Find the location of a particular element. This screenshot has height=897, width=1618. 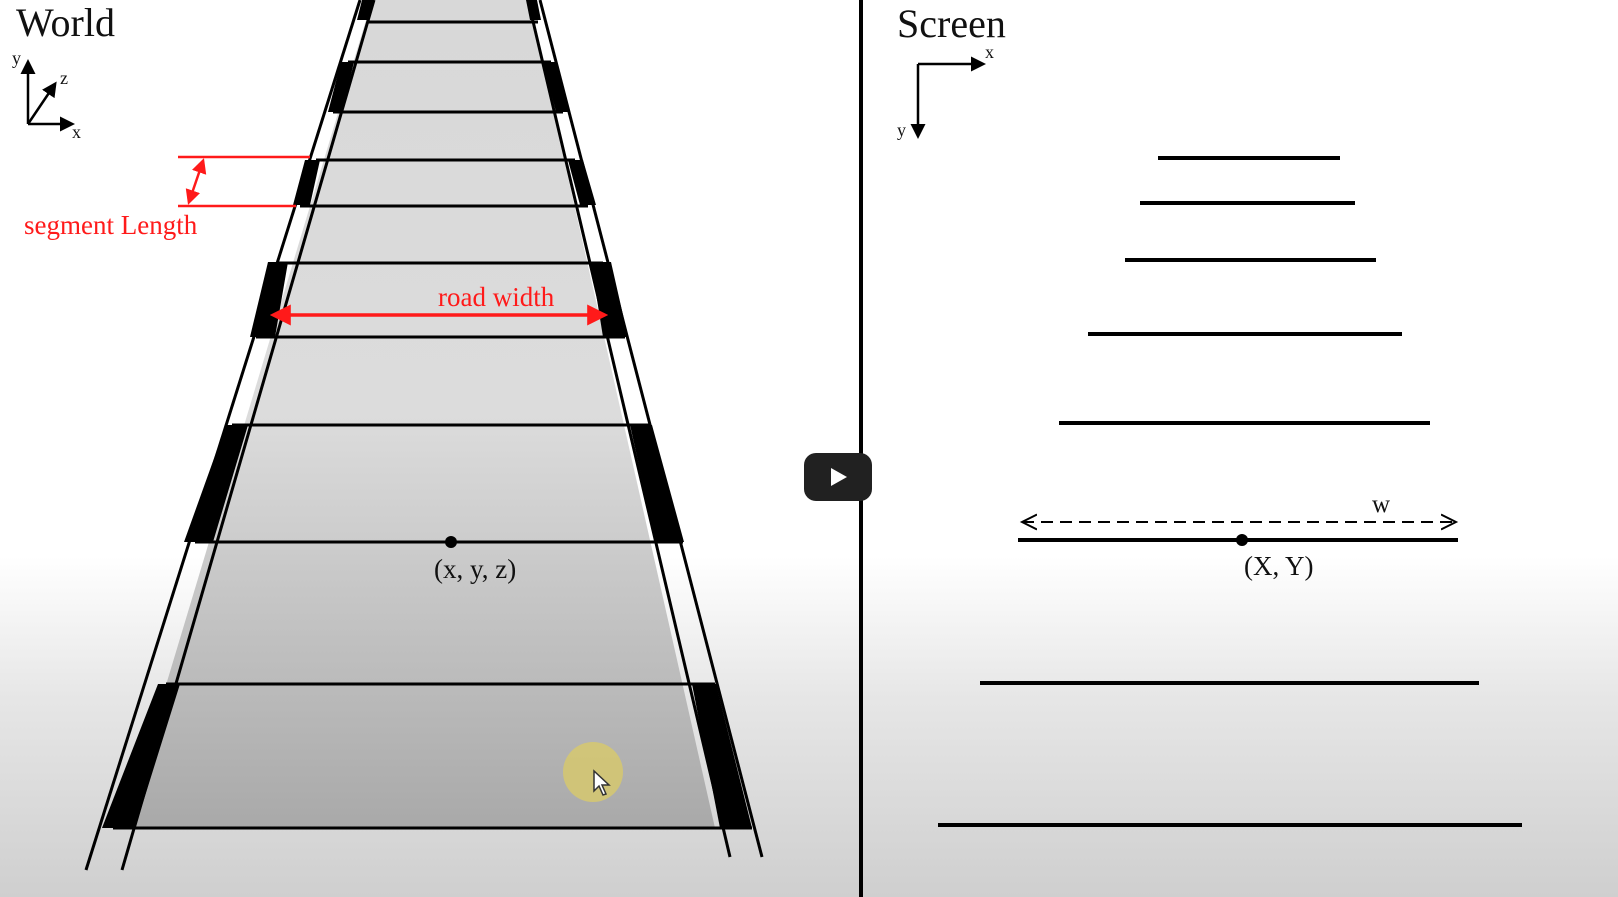

screen-axis-x-label: x is located at coordinates (989, 52).